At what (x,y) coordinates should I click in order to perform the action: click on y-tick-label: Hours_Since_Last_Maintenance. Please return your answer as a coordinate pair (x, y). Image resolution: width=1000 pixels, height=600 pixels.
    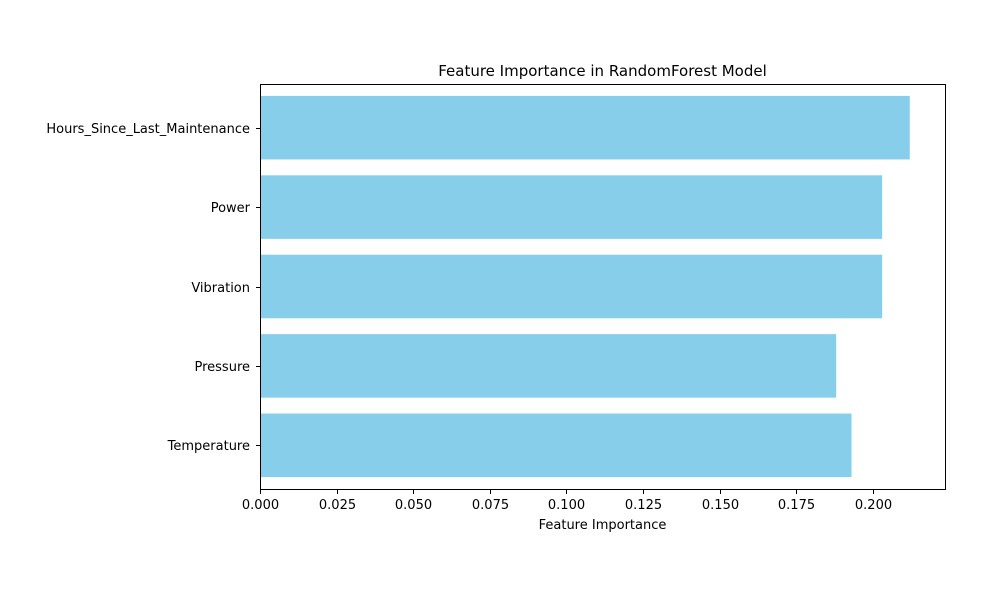
    Looking at the image, I should click on (148, 129).